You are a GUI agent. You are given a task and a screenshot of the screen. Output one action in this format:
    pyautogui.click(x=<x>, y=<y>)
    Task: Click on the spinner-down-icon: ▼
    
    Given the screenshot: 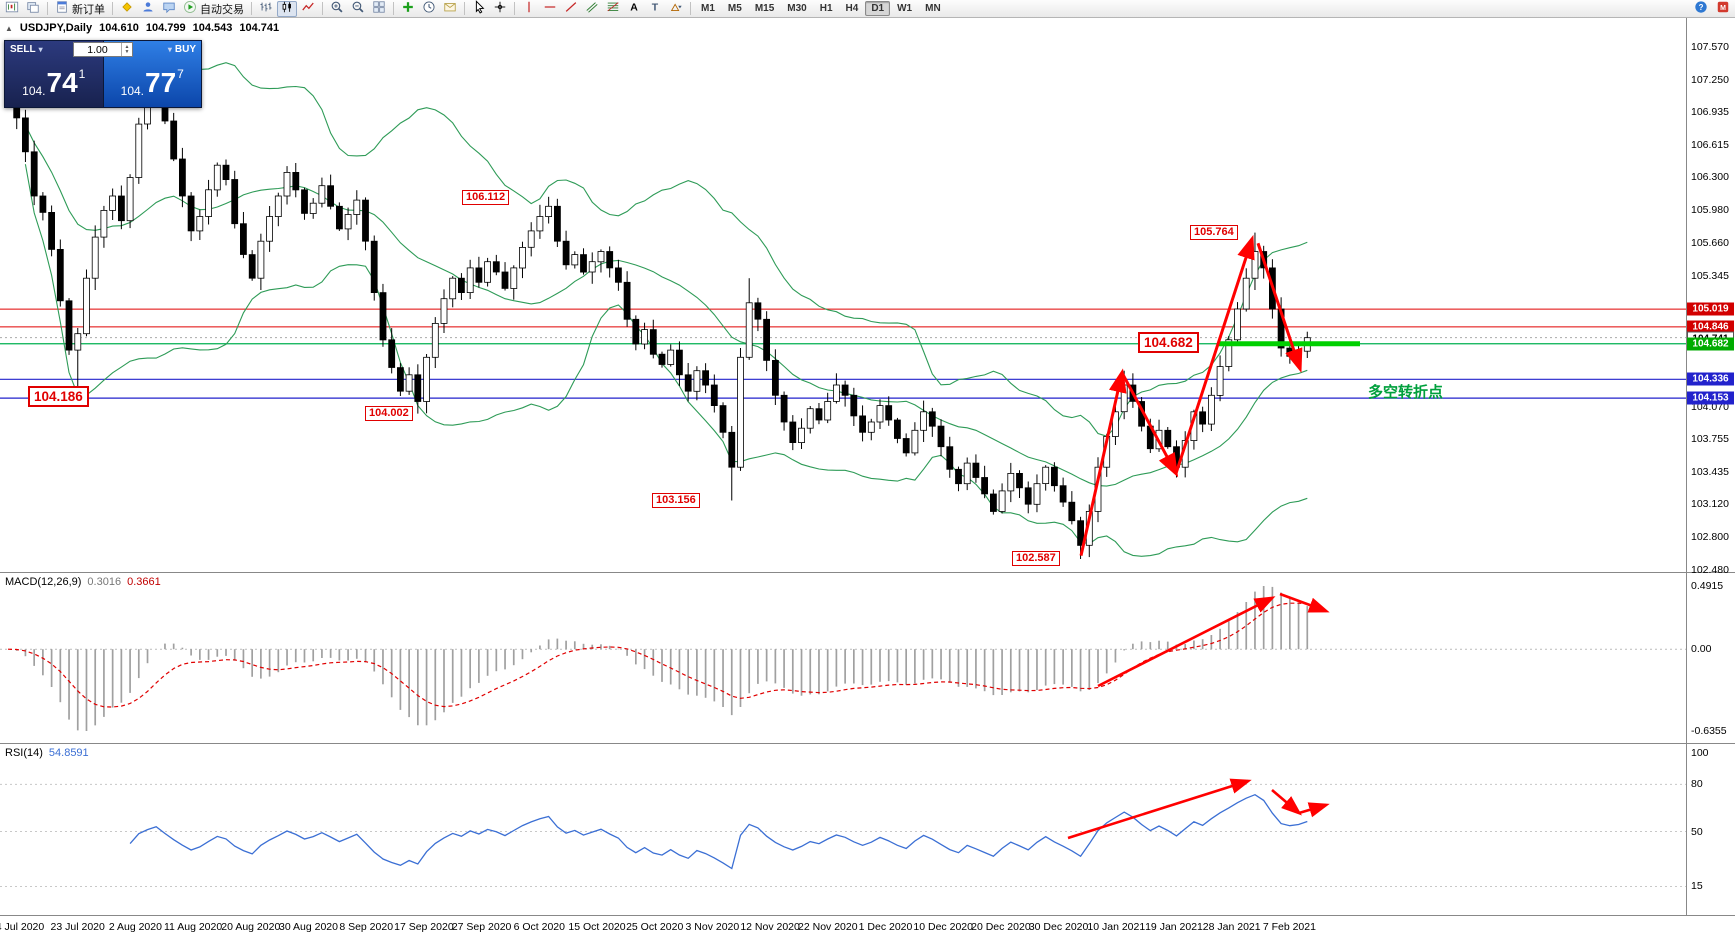 What is the action you would take?
    pyautogui.click(x=127, y=51)
    